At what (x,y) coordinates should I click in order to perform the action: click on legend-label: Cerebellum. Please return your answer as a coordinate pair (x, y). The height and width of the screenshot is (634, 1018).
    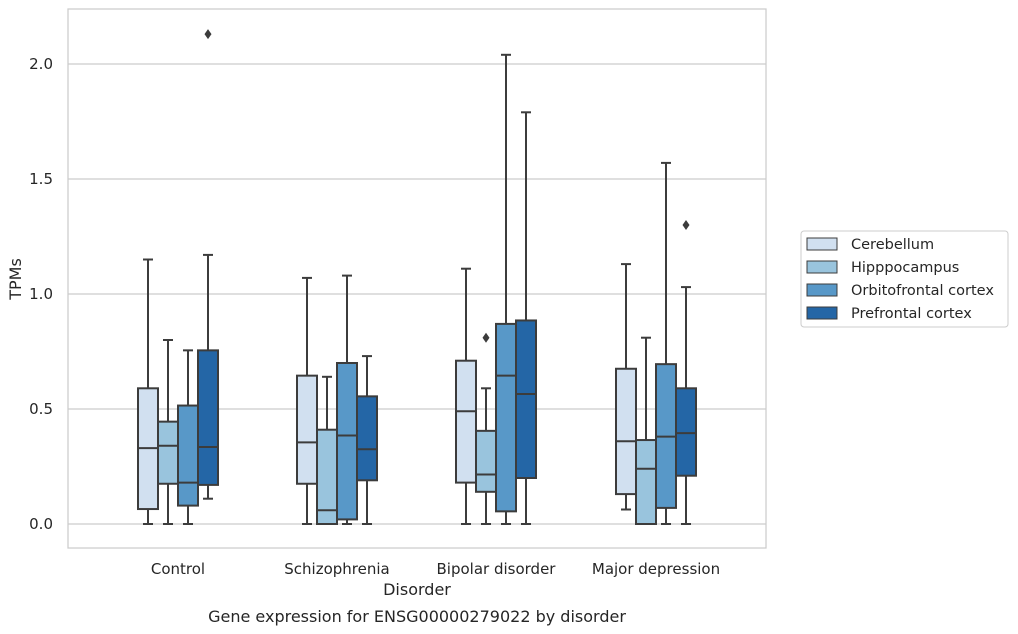
    Looking at the image, I should click on (892, 245).